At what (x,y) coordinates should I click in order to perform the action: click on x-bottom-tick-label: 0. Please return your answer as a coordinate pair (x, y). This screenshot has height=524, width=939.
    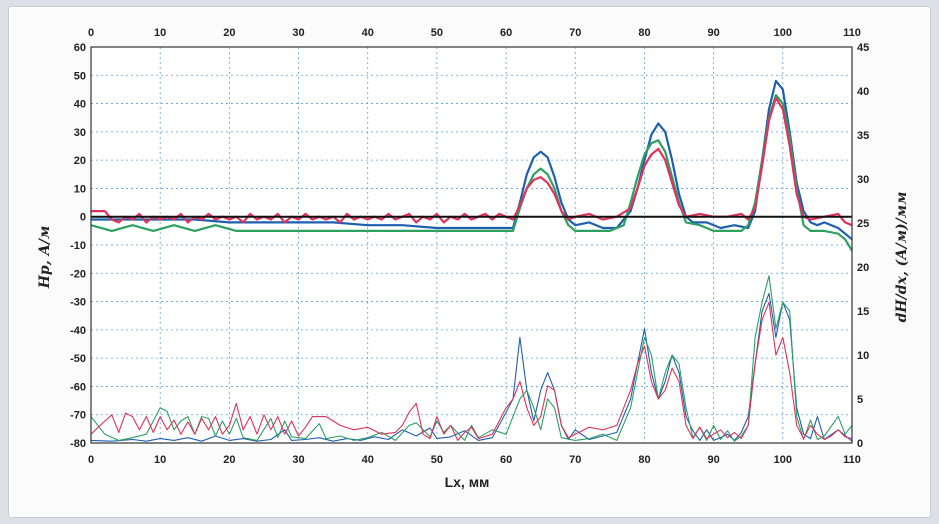
    Looking at the image, I should click on (91, 460).